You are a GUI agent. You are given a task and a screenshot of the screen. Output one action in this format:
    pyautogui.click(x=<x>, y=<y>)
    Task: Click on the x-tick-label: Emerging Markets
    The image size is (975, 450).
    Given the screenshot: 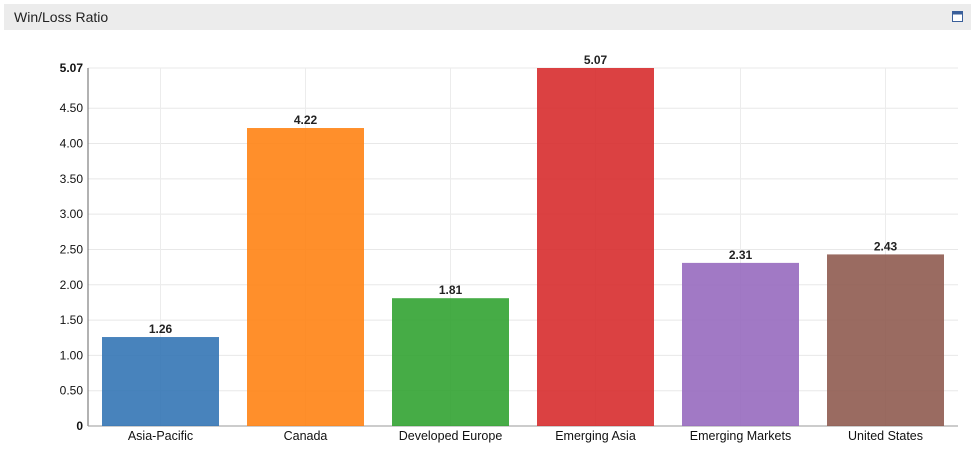 What is the action you would take?
    pyautogui.click(x=740, y=436)
    